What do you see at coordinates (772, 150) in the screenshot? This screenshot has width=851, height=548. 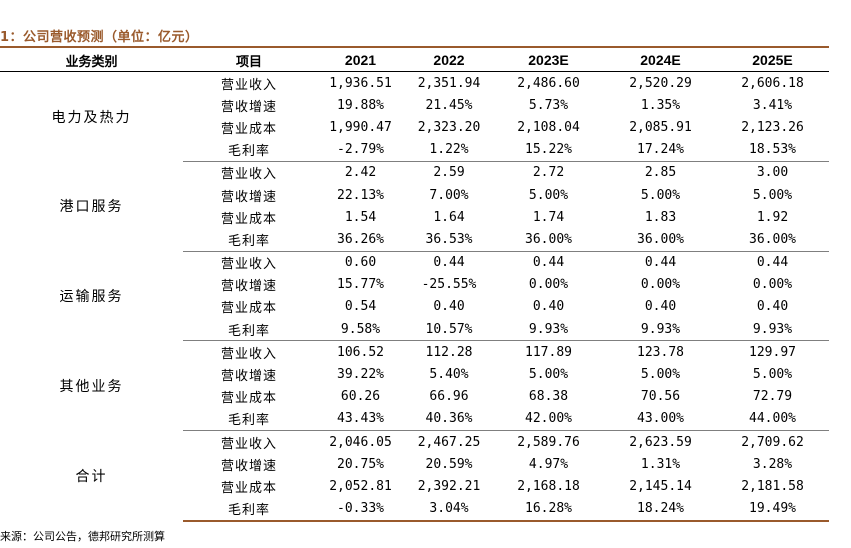 I see `value-cell: 18.53%` at bounding box center [772, 150].